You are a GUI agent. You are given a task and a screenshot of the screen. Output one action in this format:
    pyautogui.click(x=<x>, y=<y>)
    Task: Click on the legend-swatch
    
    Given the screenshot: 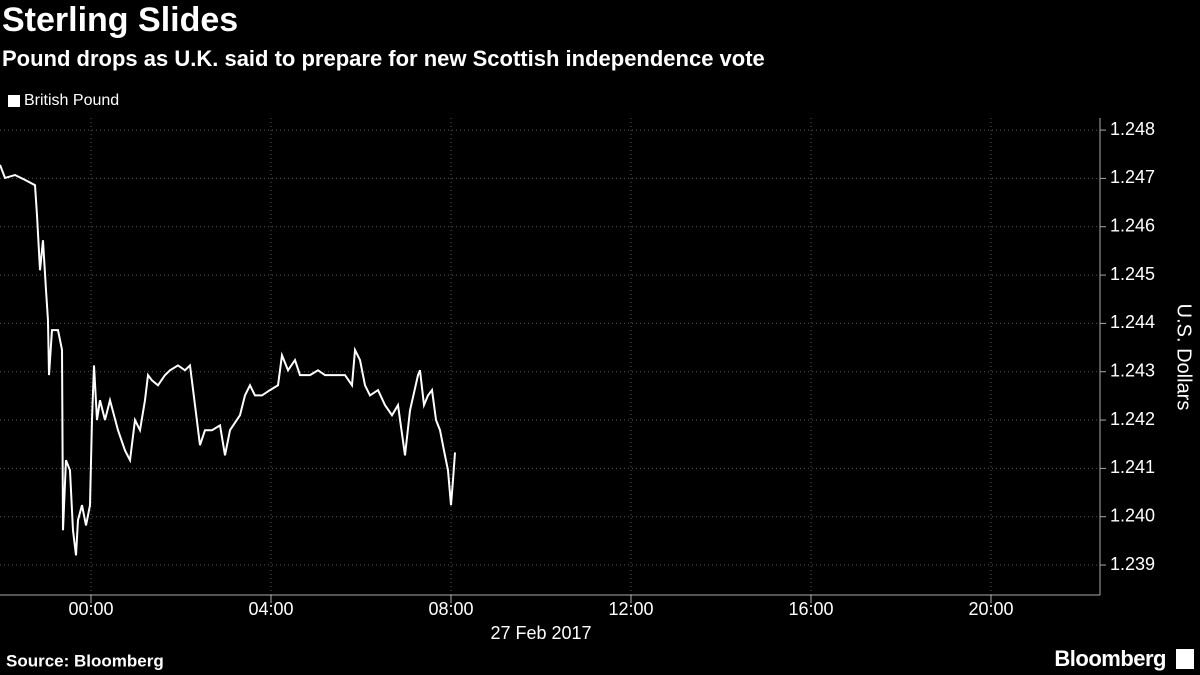 What is the action you would take?
    pyautogui.click(x=14, y=101)
    